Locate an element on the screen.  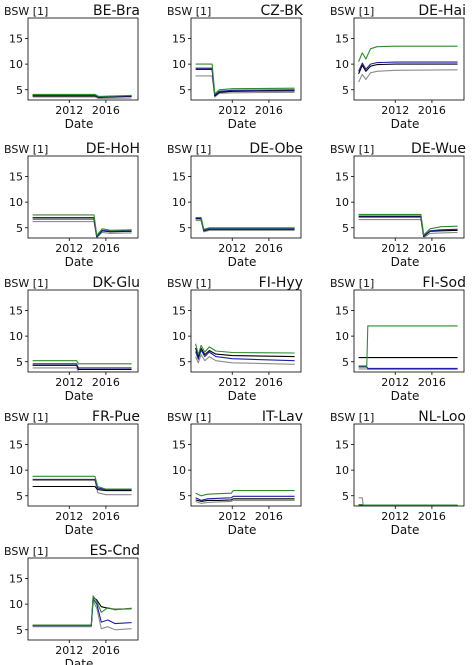
subplot-title: DE-Obe is located at coordinates (276, 149).